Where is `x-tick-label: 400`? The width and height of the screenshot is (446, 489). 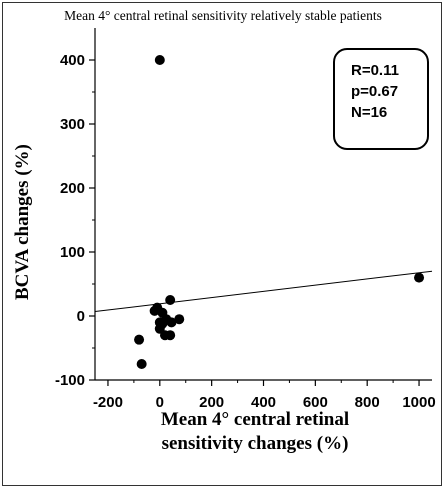 x-tick-label: 400 is located at coordinates (263, 402).